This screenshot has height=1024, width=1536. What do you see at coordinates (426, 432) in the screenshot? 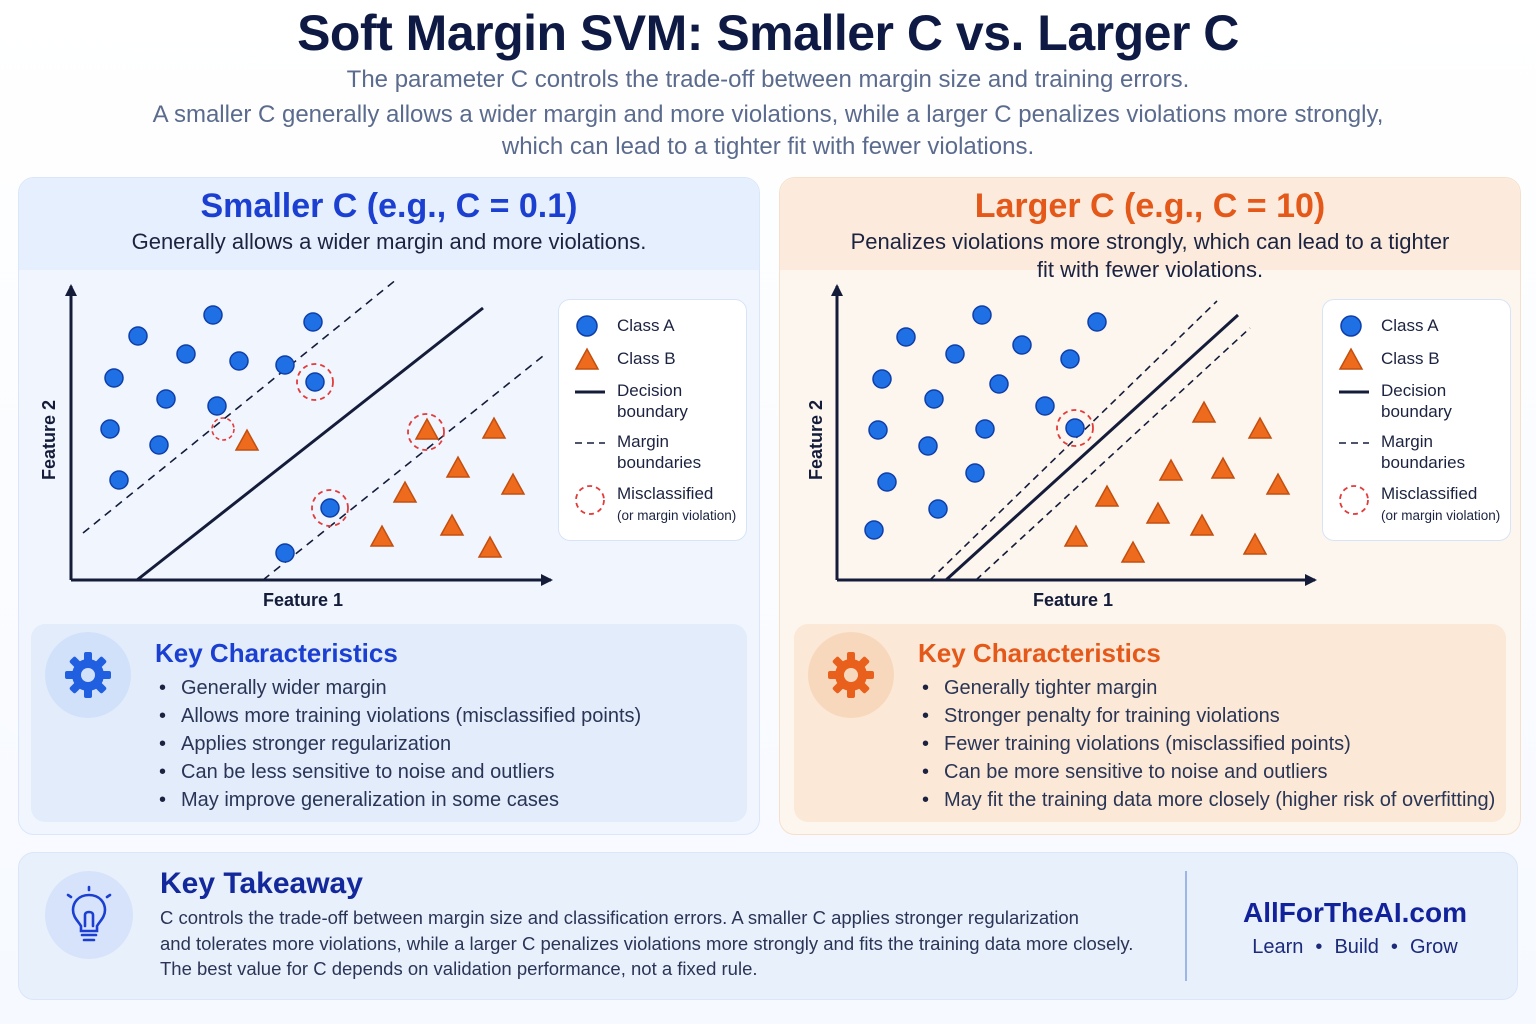
I see `misclassified-marker` at bounding box center [426, 432].